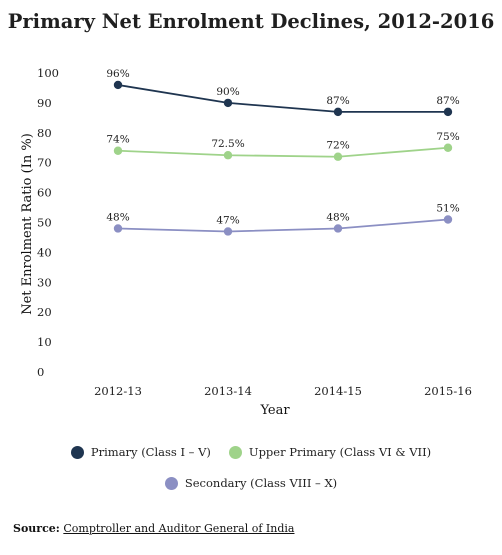 The width and height of the screenshot is (502, 555). What do you see at coordinates (235, 452) in the screenshot?
I see `legend-marker-upper-primary` at bounding box center [235, 452].